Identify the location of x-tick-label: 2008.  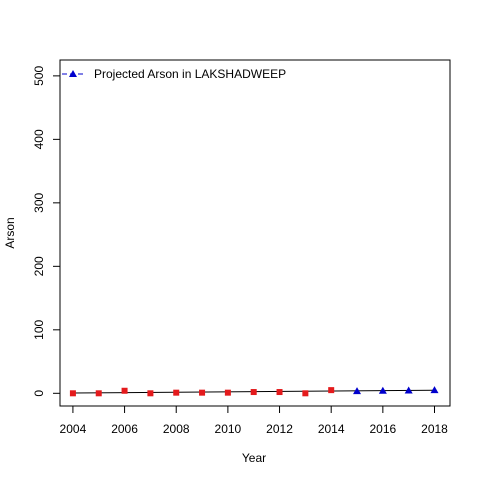
(176, 429).